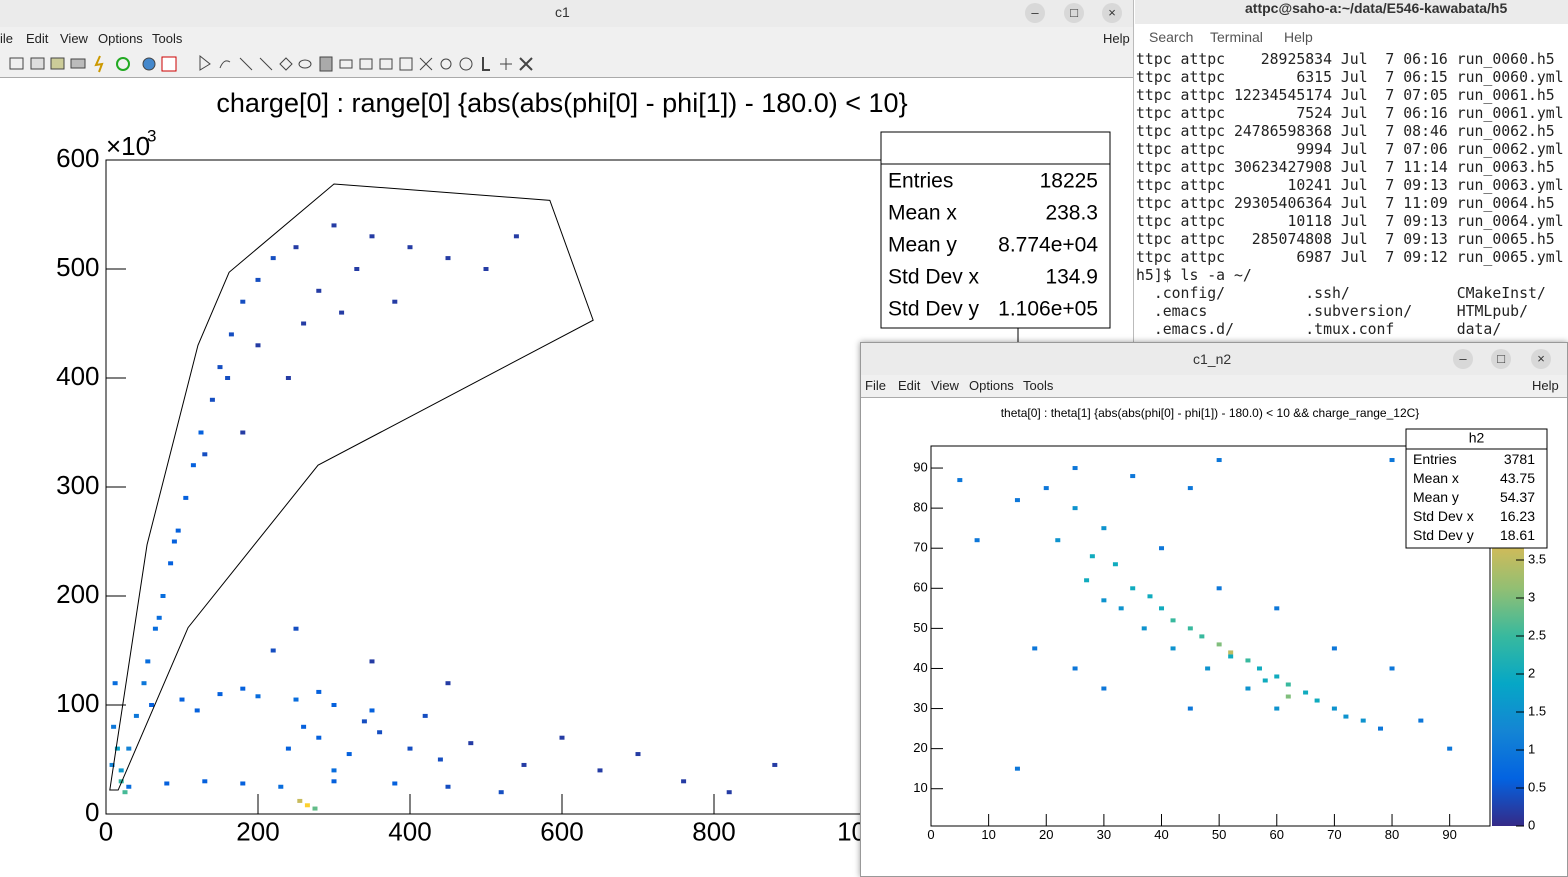  What do you see at coordinates (128, 146) in the screenshot?
I see `axis-multiplier: ×10` at bounding box center [128, 146].